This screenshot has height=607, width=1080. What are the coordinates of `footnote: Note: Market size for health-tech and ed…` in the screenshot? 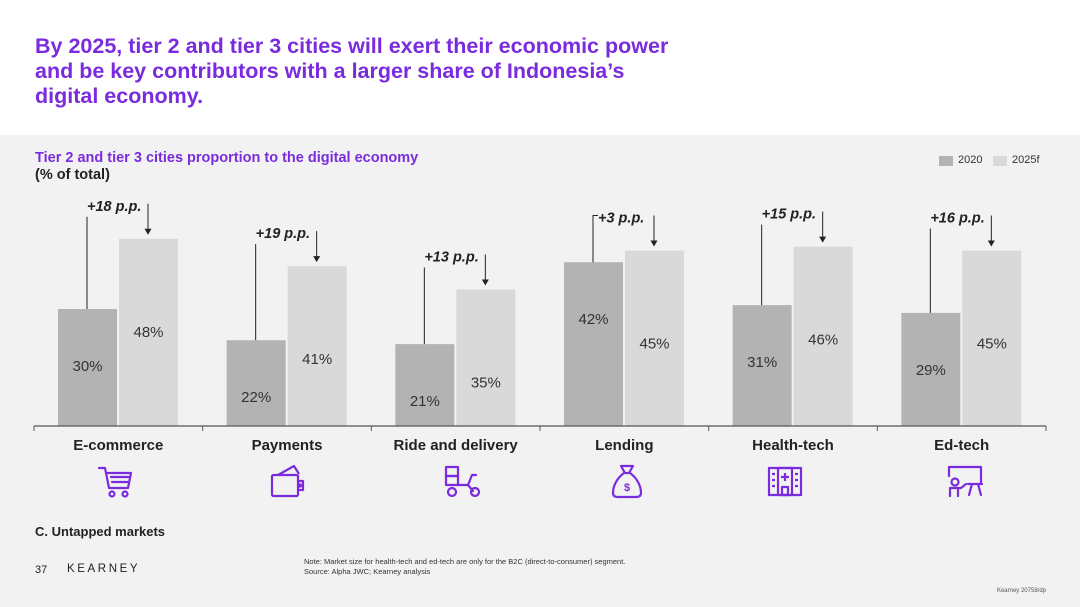 It's located at (464, 566).